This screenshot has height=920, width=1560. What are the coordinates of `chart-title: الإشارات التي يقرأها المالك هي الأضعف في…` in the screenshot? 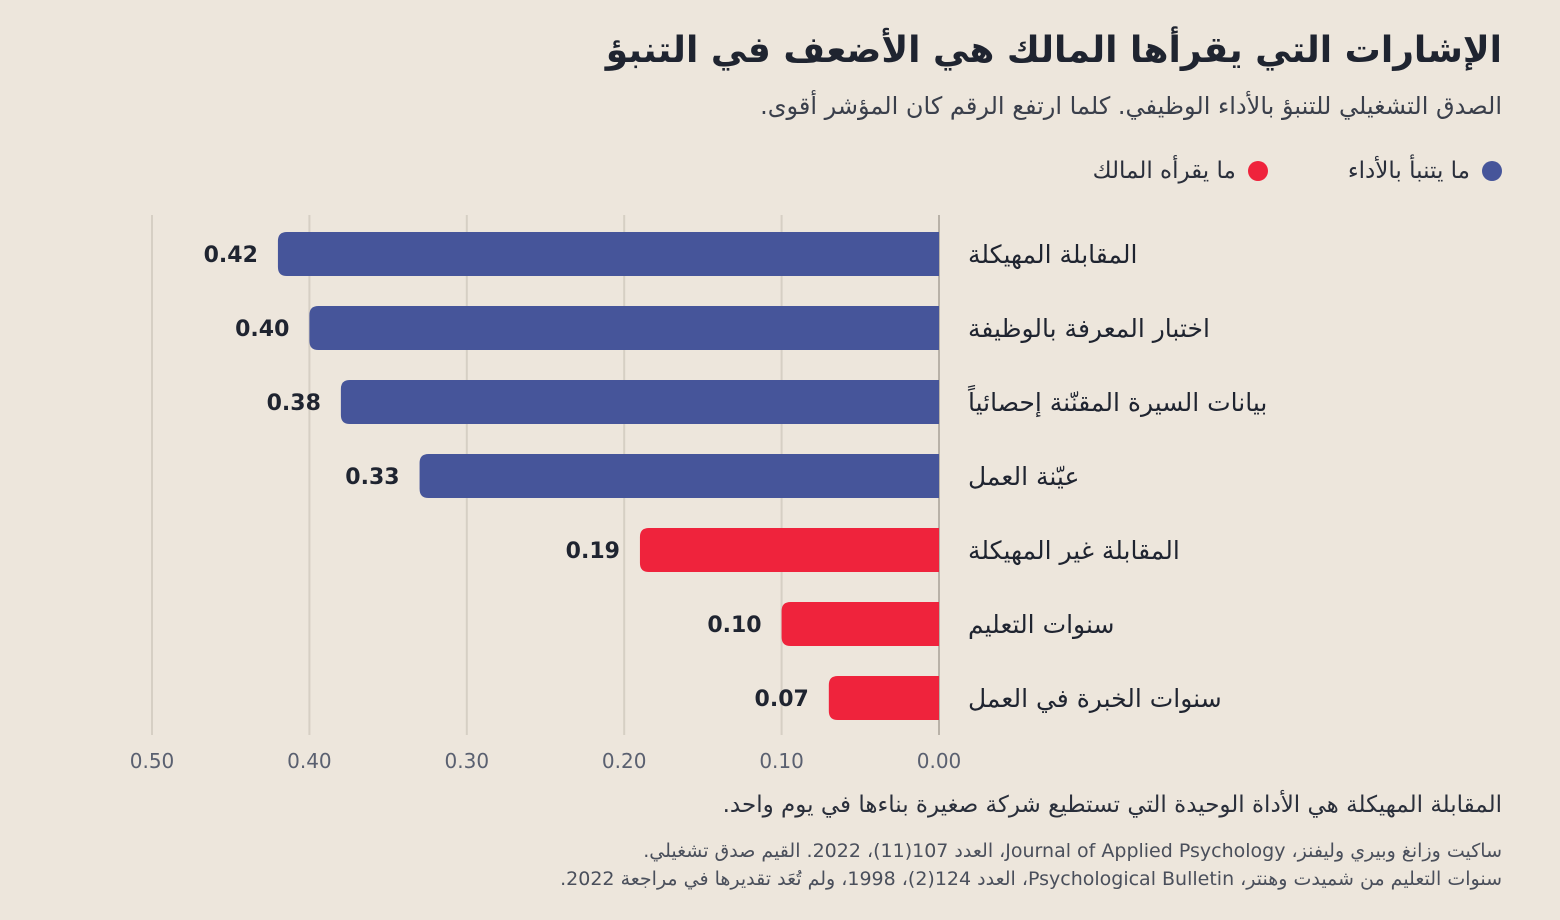 It's located at (1053, 50).